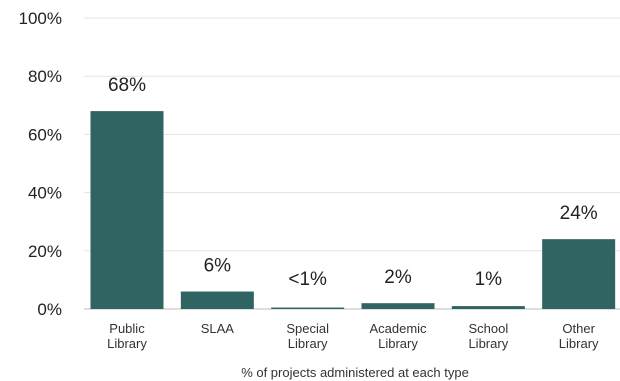  I want to click on x-axis-title: % of projects administered at each type, so click(355, 372).